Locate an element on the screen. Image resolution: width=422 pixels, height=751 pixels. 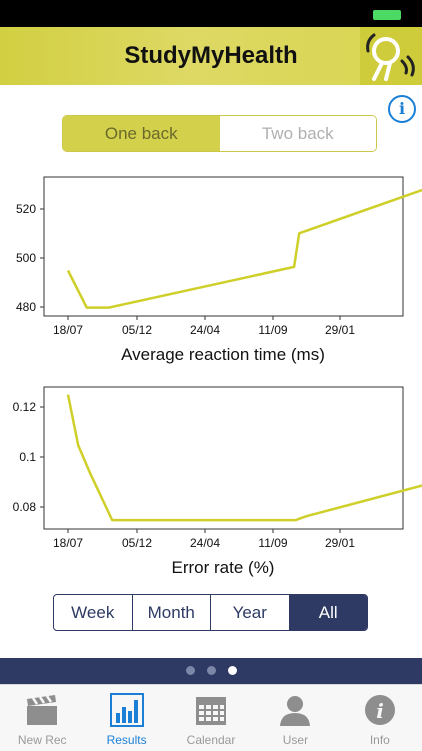
tab-label: Info is located at coordinates (379, 740).